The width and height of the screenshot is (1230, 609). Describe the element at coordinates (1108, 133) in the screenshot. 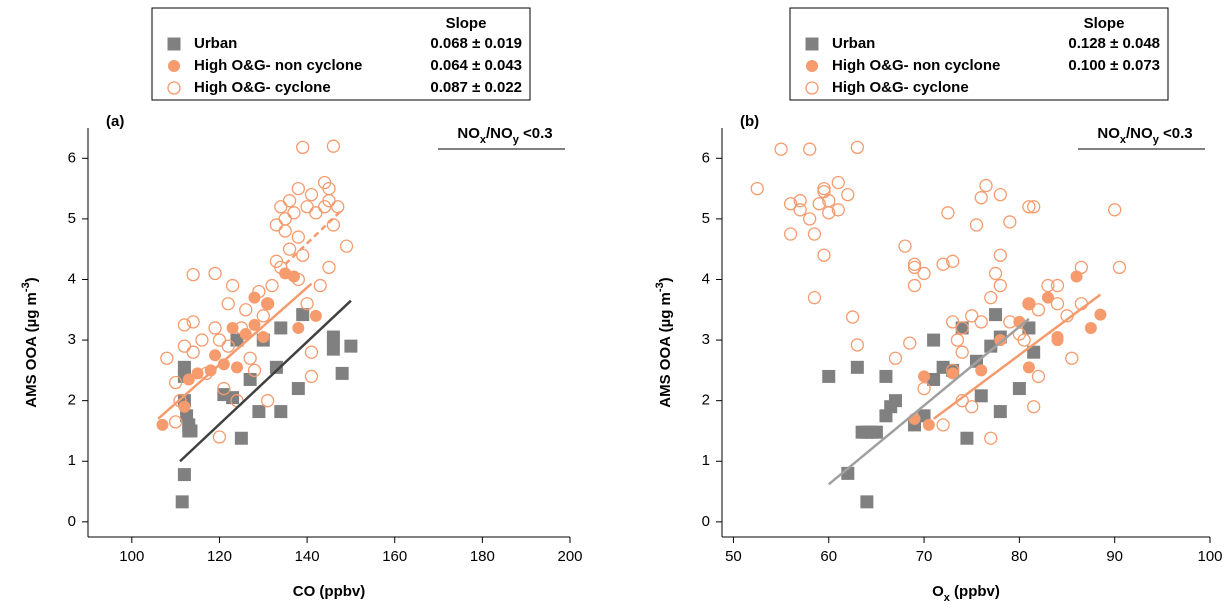

I see `text-part: NO` at that location.